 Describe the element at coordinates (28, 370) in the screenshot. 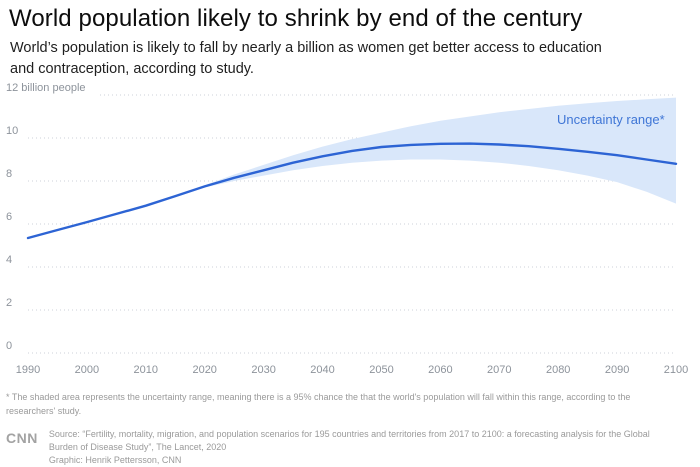

I see `svg-text: 1990` at that location.